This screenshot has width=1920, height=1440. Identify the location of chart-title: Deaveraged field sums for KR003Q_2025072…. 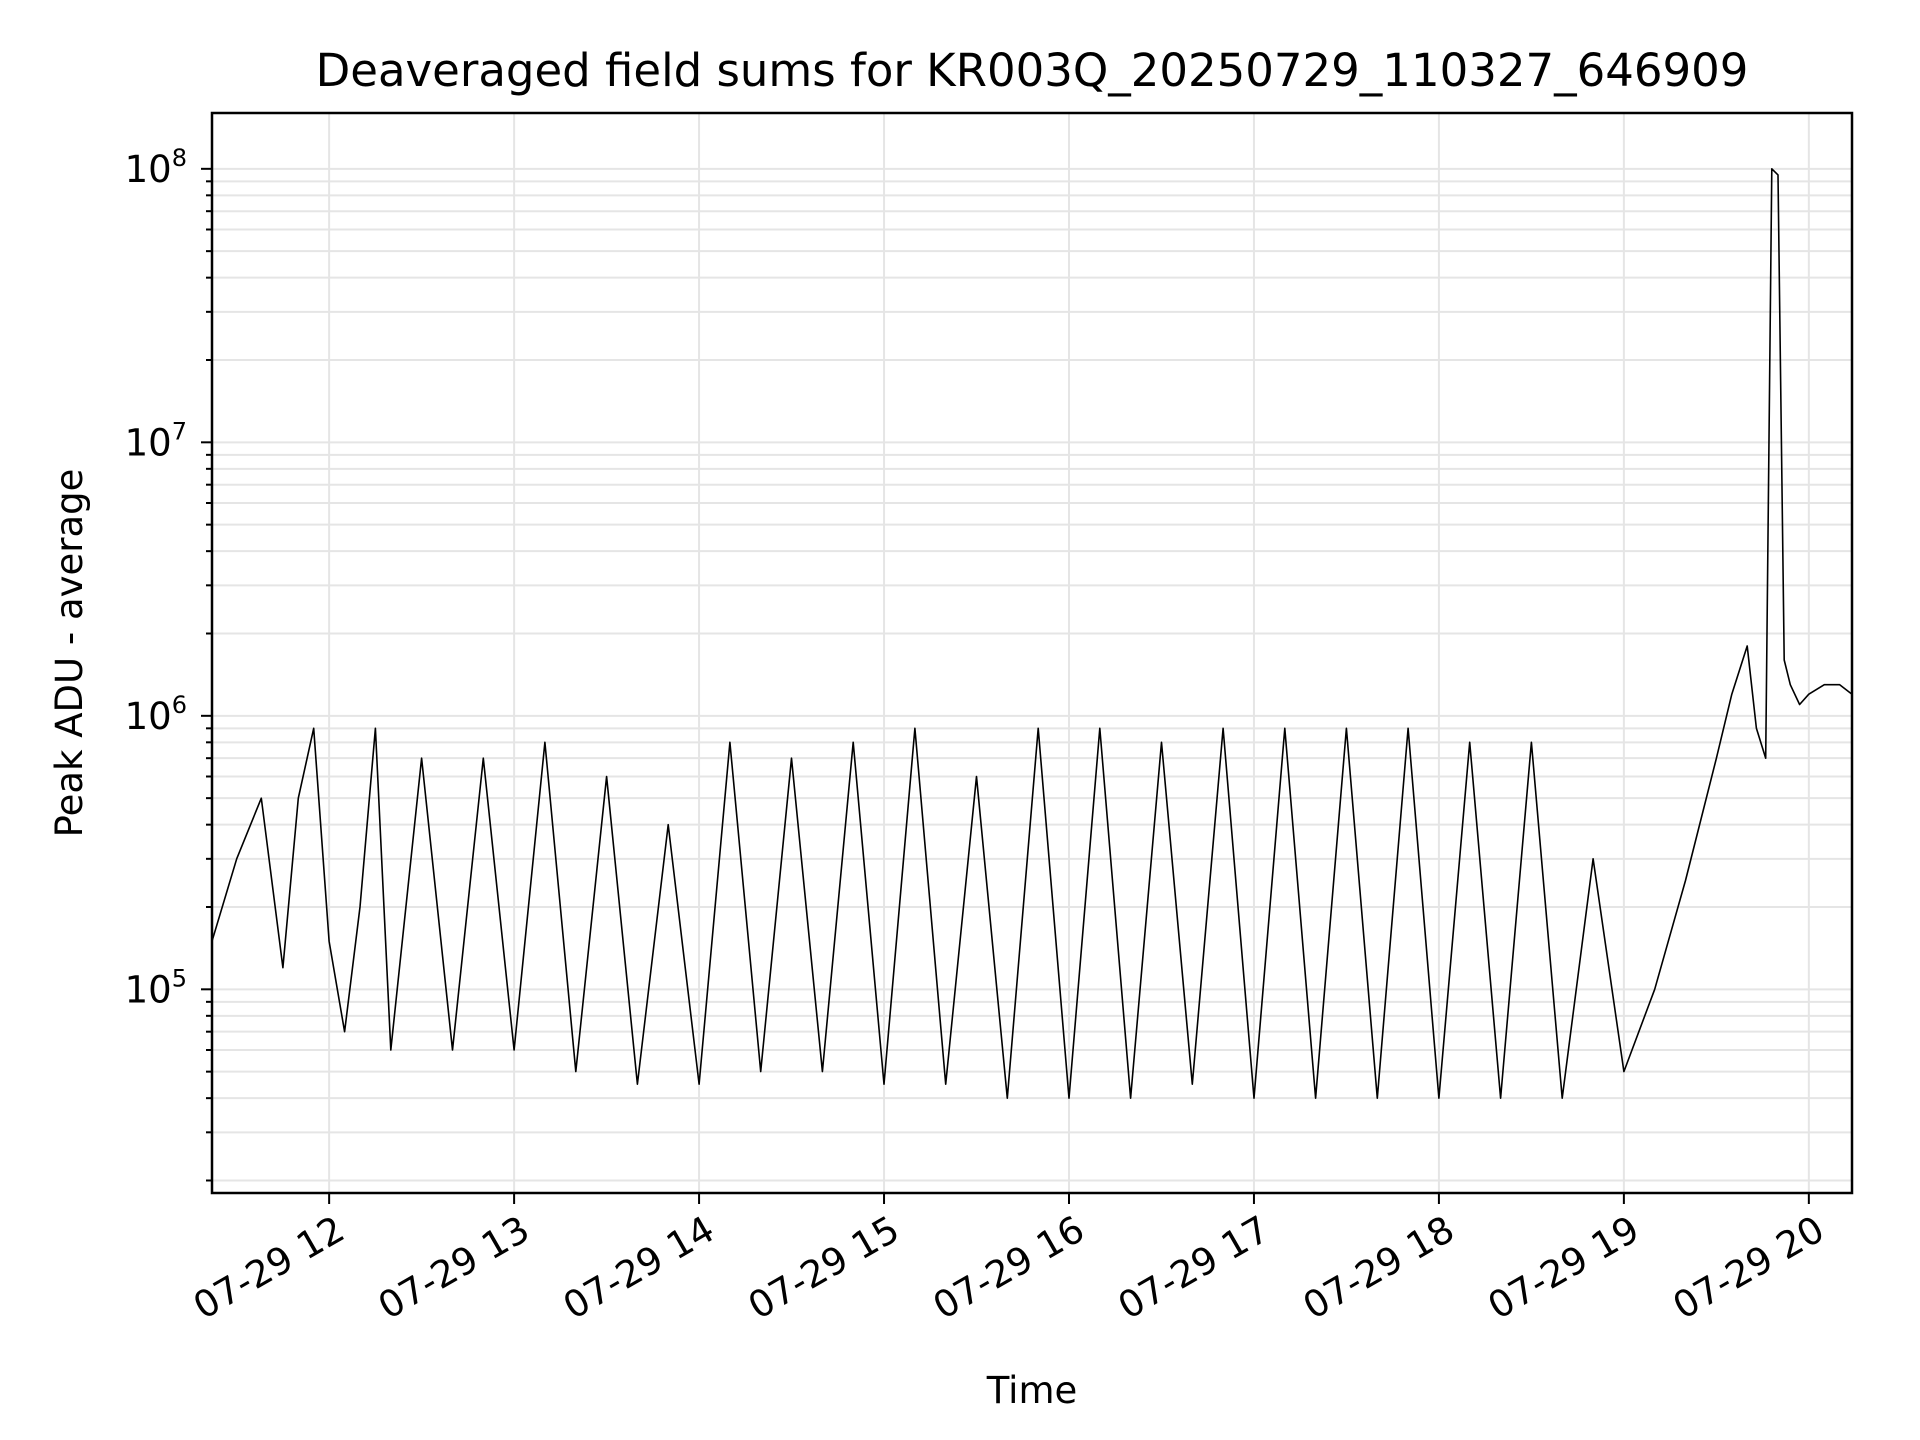
(1032, 70).